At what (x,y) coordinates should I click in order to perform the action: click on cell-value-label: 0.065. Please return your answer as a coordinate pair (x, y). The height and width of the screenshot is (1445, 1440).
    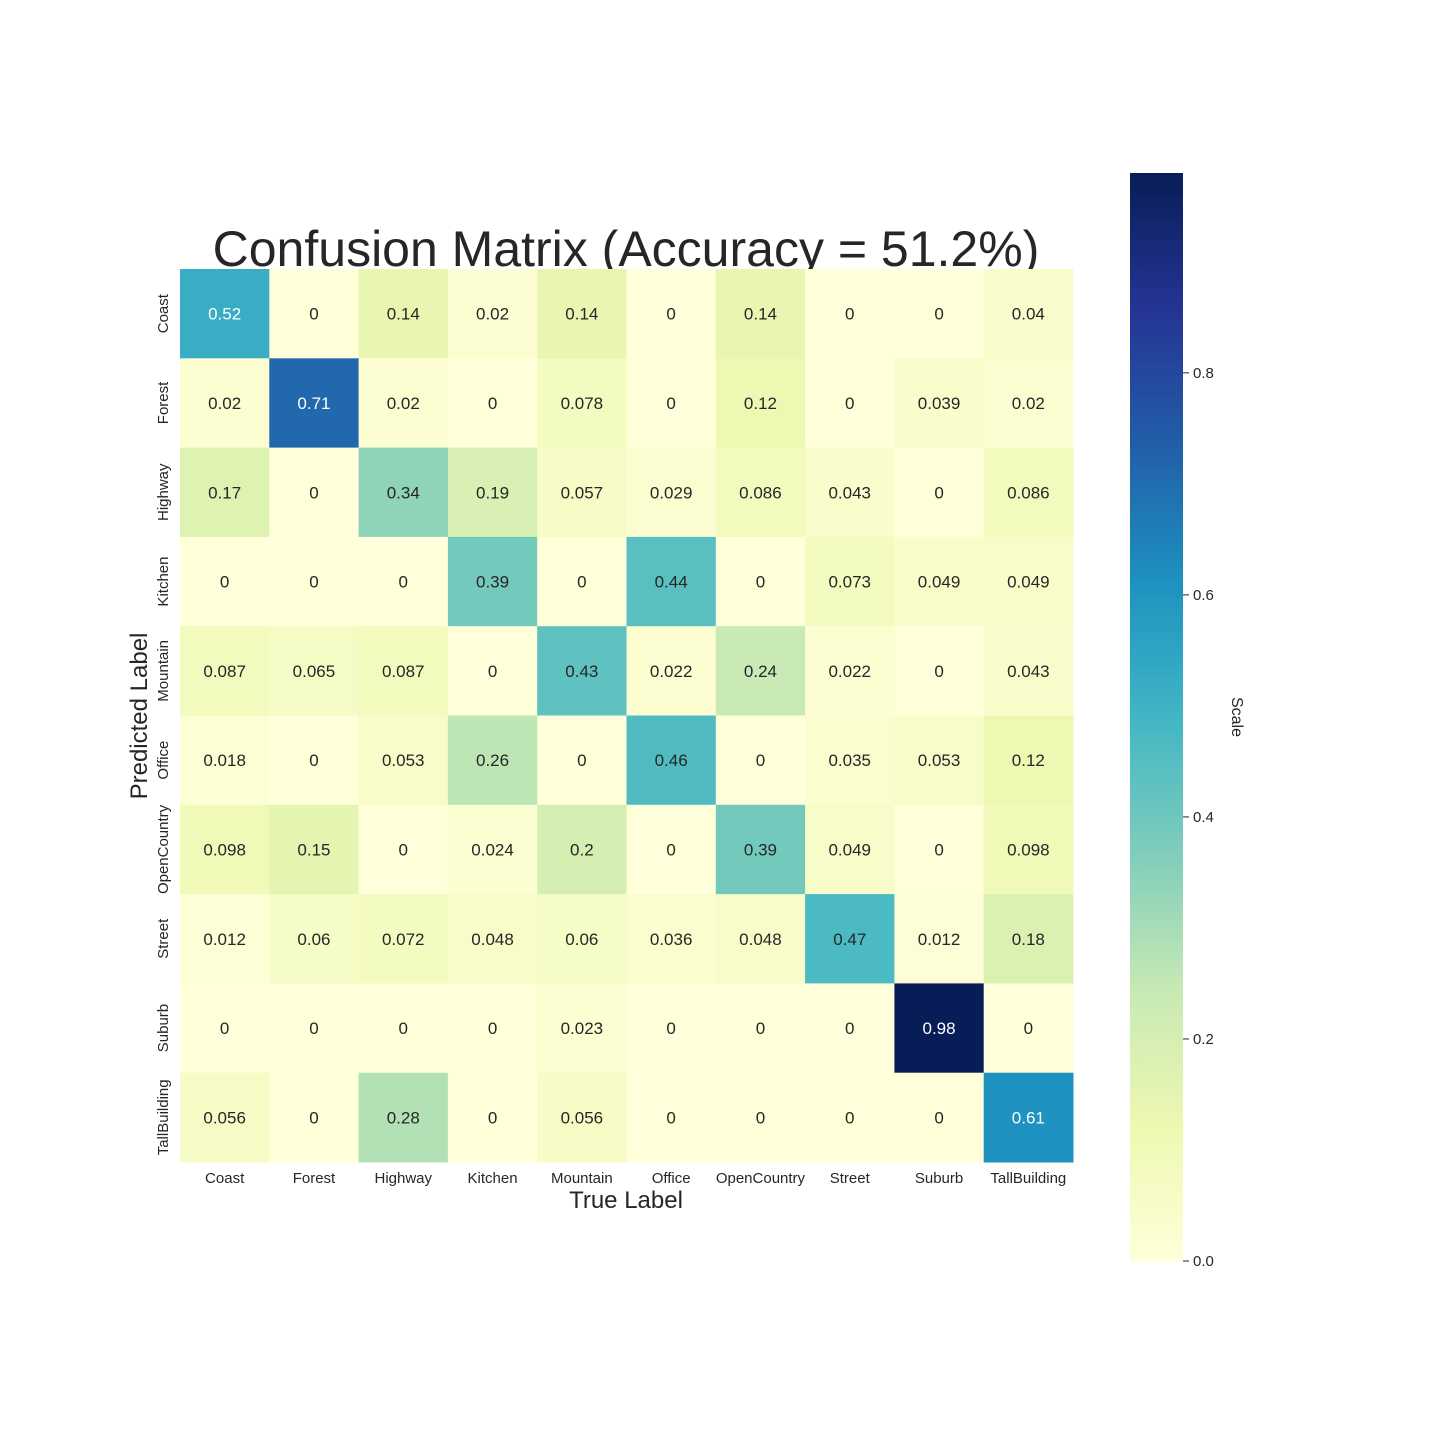
    Looking at the image, I should click on (314, 671).